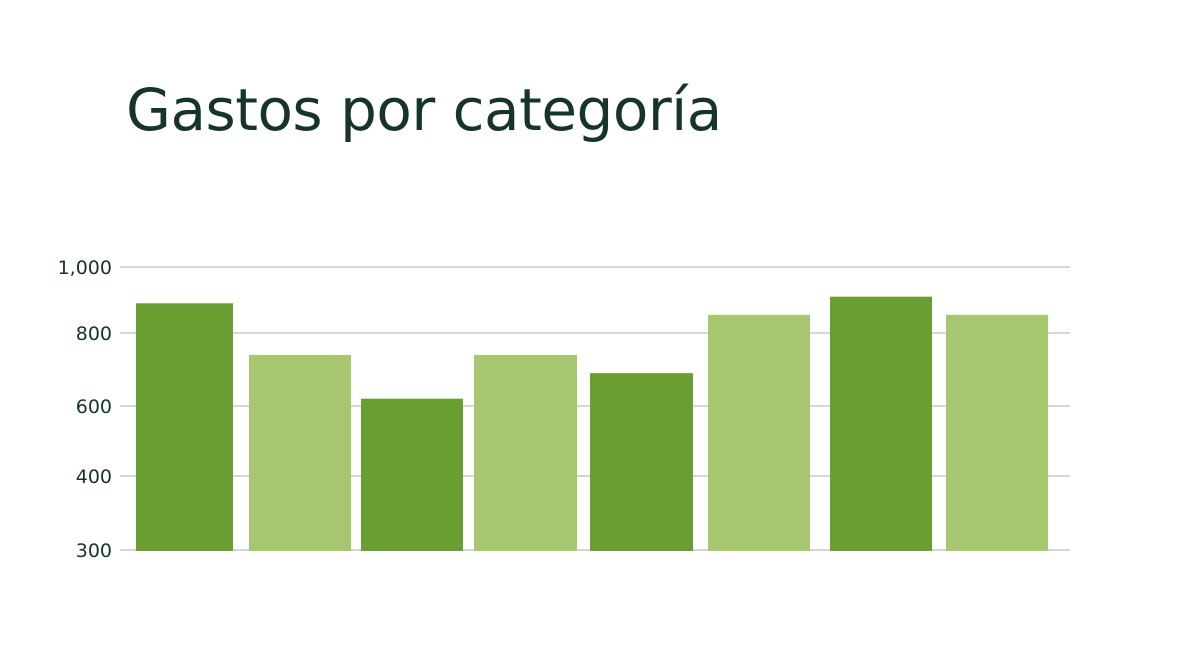  Describe the element at coordinates (85, 268) in the screenshot. I see `y-tick-label: 1,000` at that location.